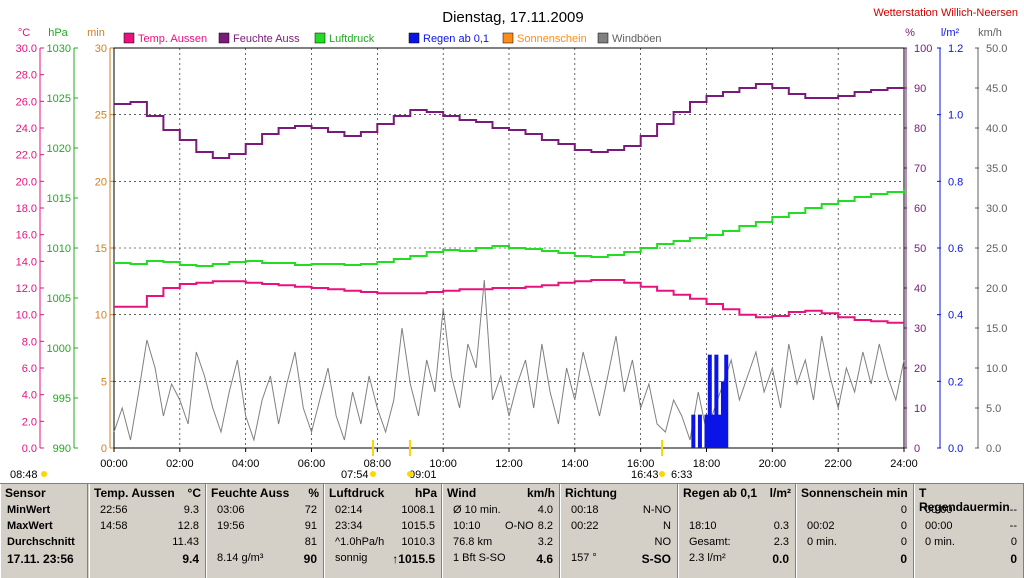 This screenshot has width=1024, height=578. Describe the element at coordinates (26, 49) in the screenshot. I see `temp-tick-label: 30.0` at that location.